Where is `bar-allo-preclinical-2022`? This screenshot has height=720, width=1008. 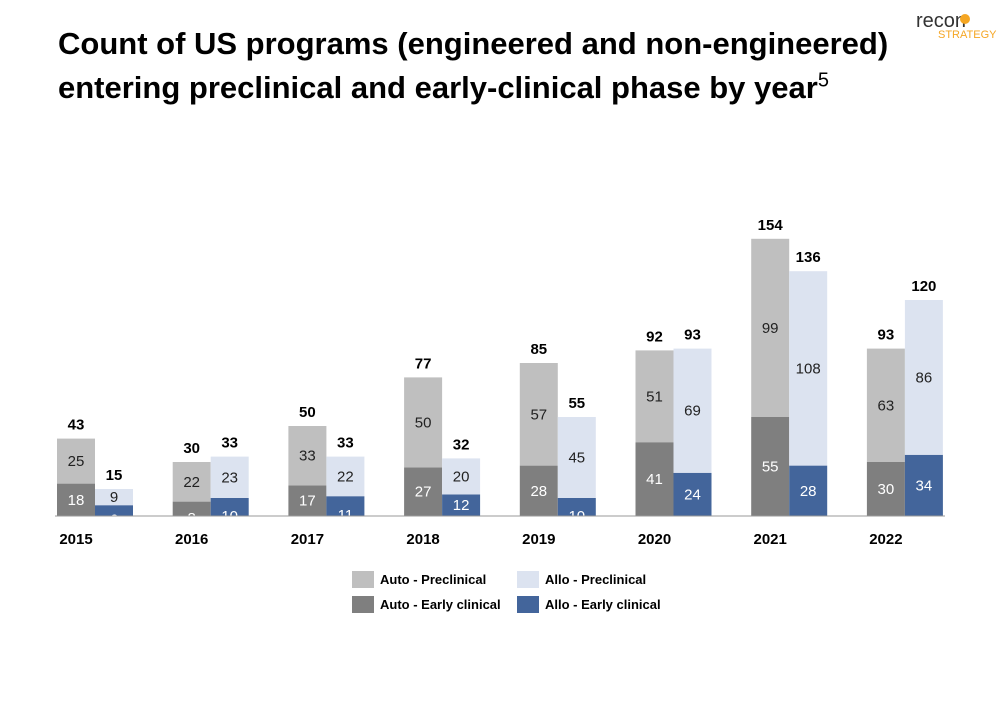
bar-allo-preclinical-2022 is located at coordinates (923, 377).